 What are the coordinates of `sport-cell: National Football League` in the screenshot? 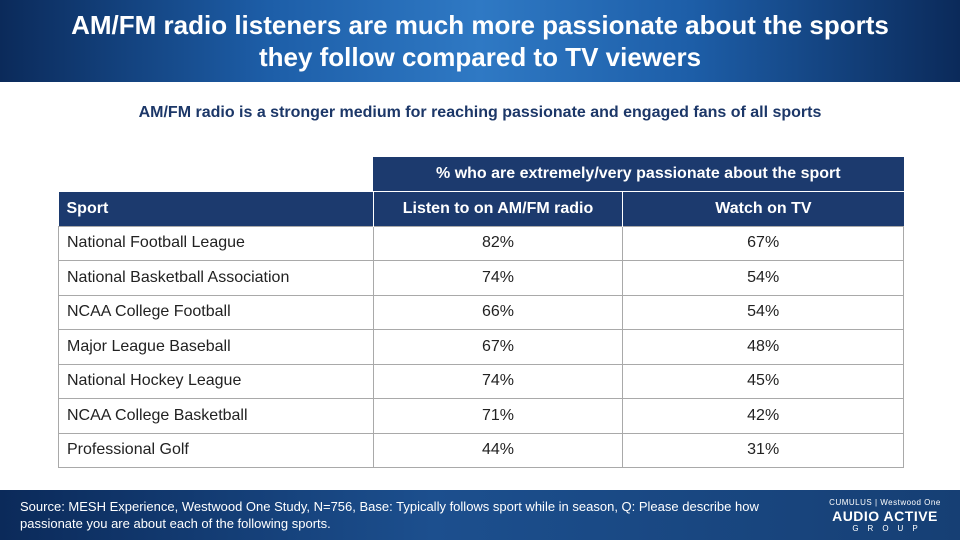 It's located at (216, 243).